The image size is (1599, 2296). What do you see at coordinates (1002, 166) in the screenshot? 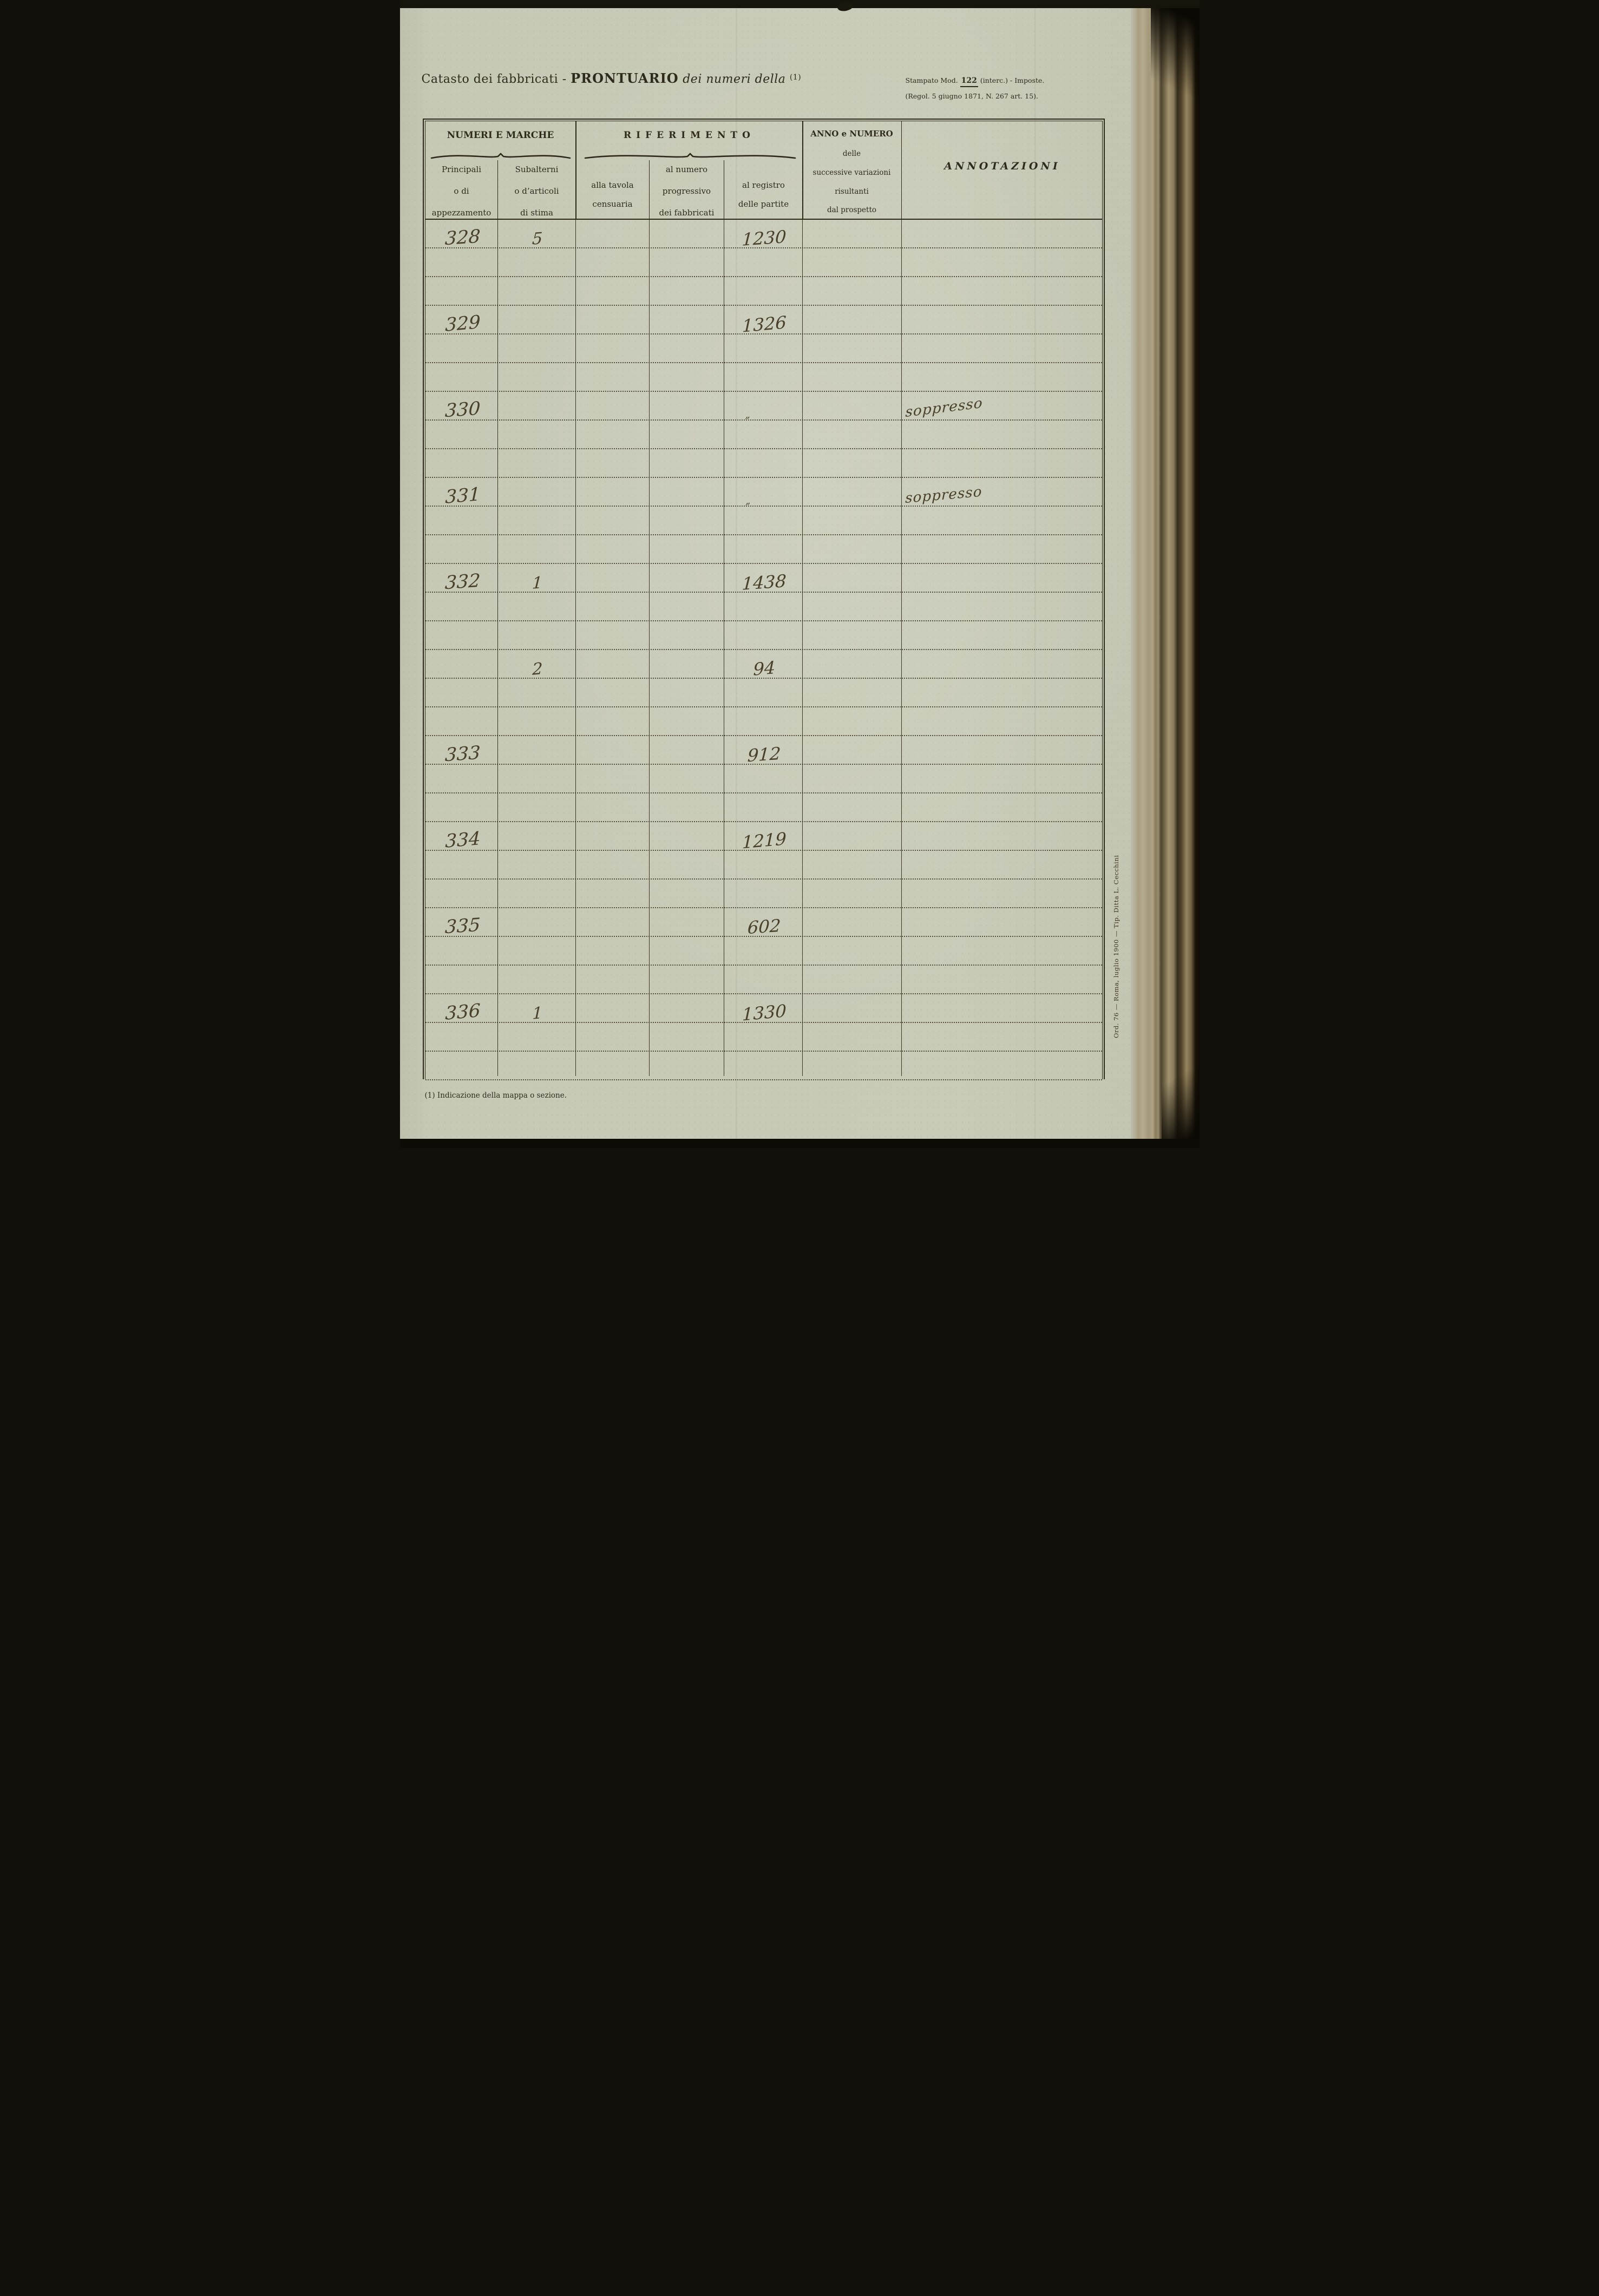
I see `column-header-annotazioni: ANNOTAZIONI` at bounding box center [1002, 166].